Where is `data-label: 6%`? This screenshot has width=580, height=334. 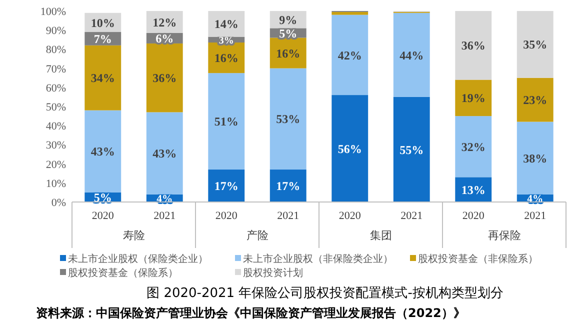 data-label: 6% is located at coordinates (165, 39).